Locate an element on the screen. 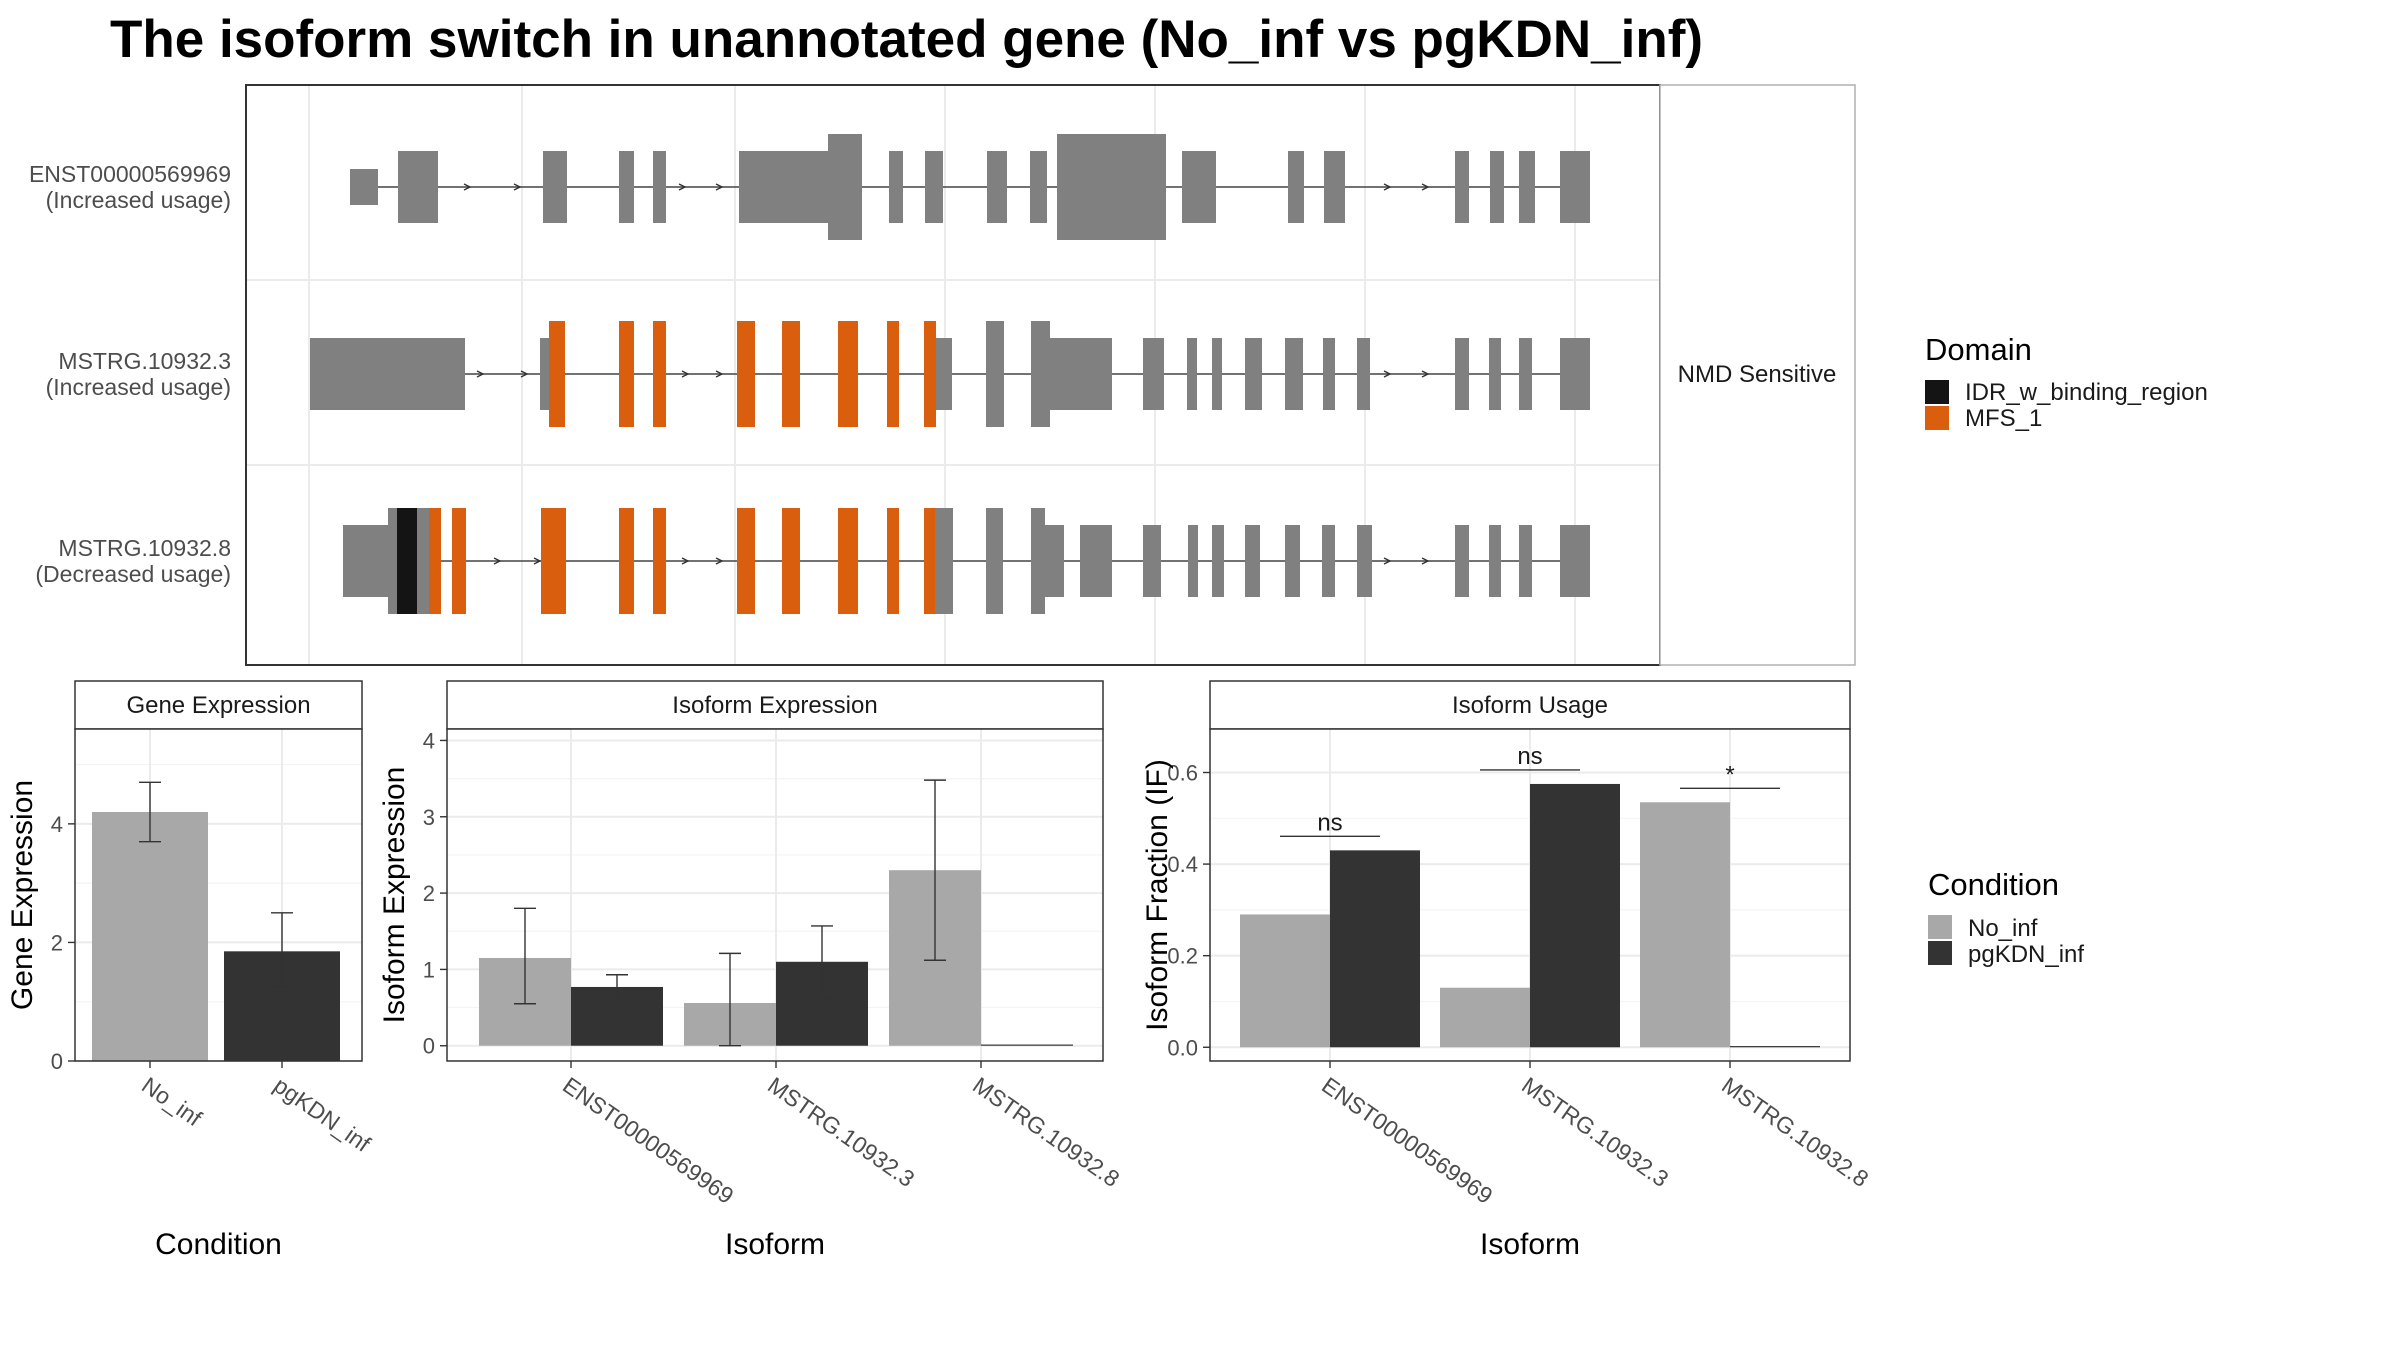 This screenshot has width=2400, height=1350. x-axis-title: Isoform is located at coordinates (1530, 1244).